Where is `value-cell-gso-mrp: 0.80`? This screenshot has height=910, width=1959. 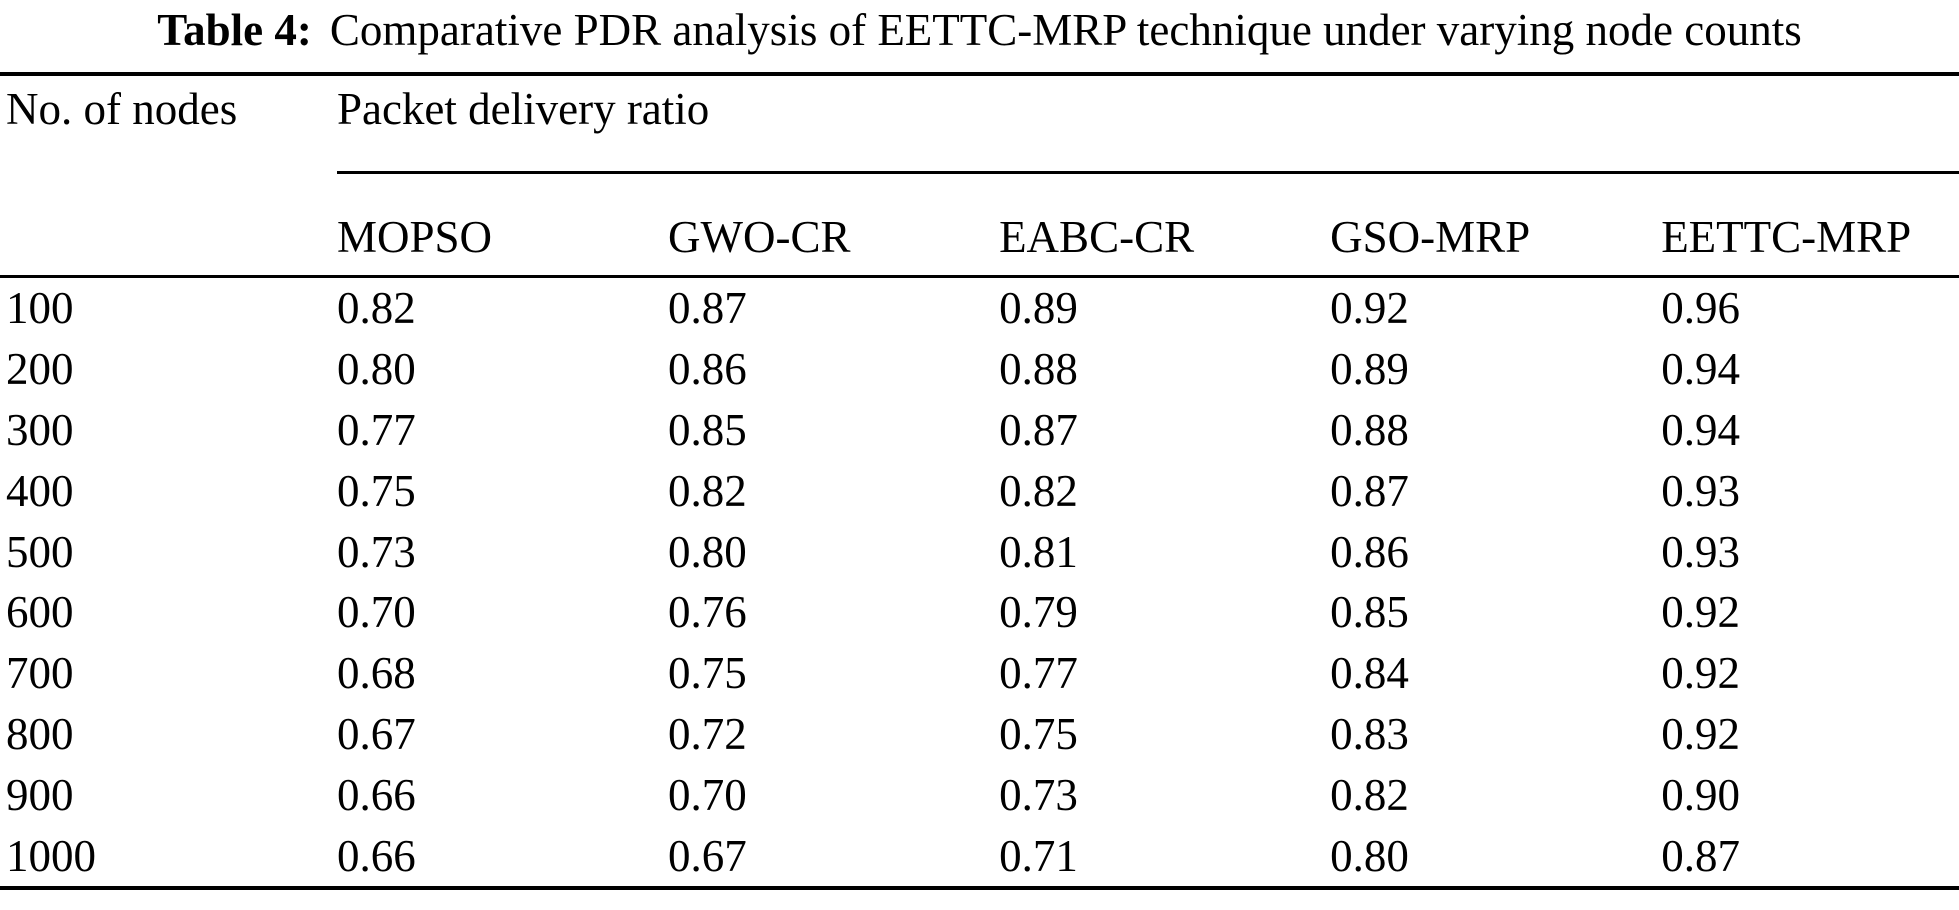
value-cell-gso-mrp: 0.80 is located at coordinates (1369, 855).